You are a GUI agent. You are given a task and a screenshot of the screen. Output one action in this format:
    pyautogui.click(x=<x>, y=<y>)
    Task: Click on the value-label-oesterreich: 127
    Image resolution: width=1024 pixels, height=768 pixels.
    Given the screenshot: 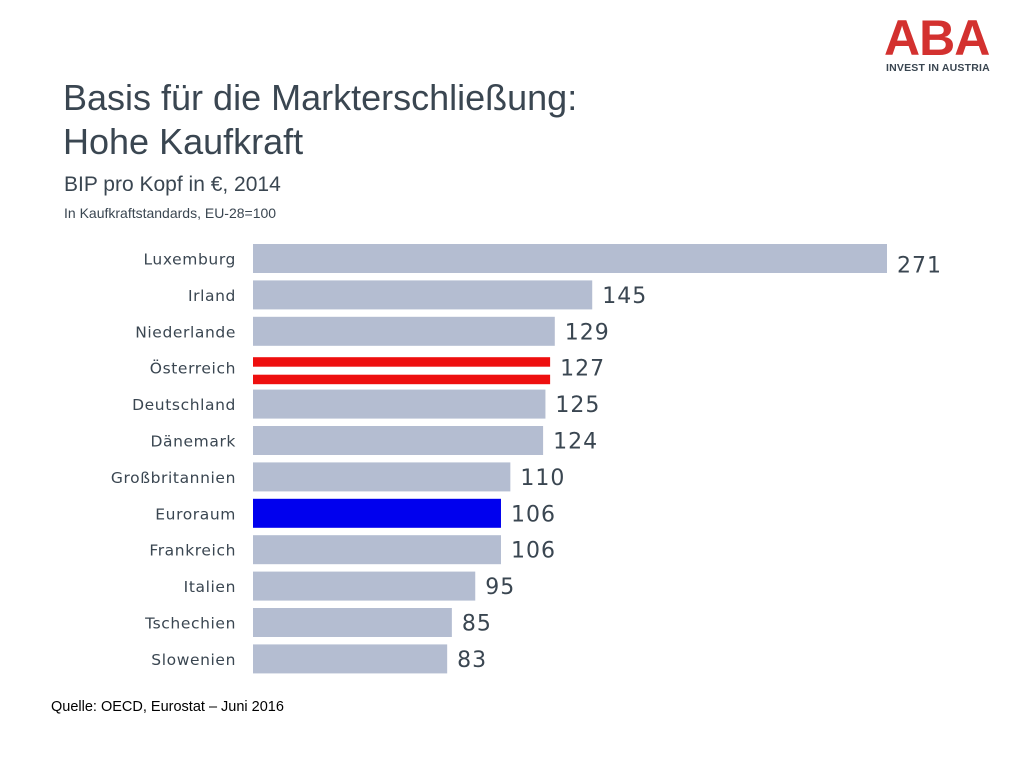 What is the action you would take?
    pyautogui.click(x=582, y=369)
    